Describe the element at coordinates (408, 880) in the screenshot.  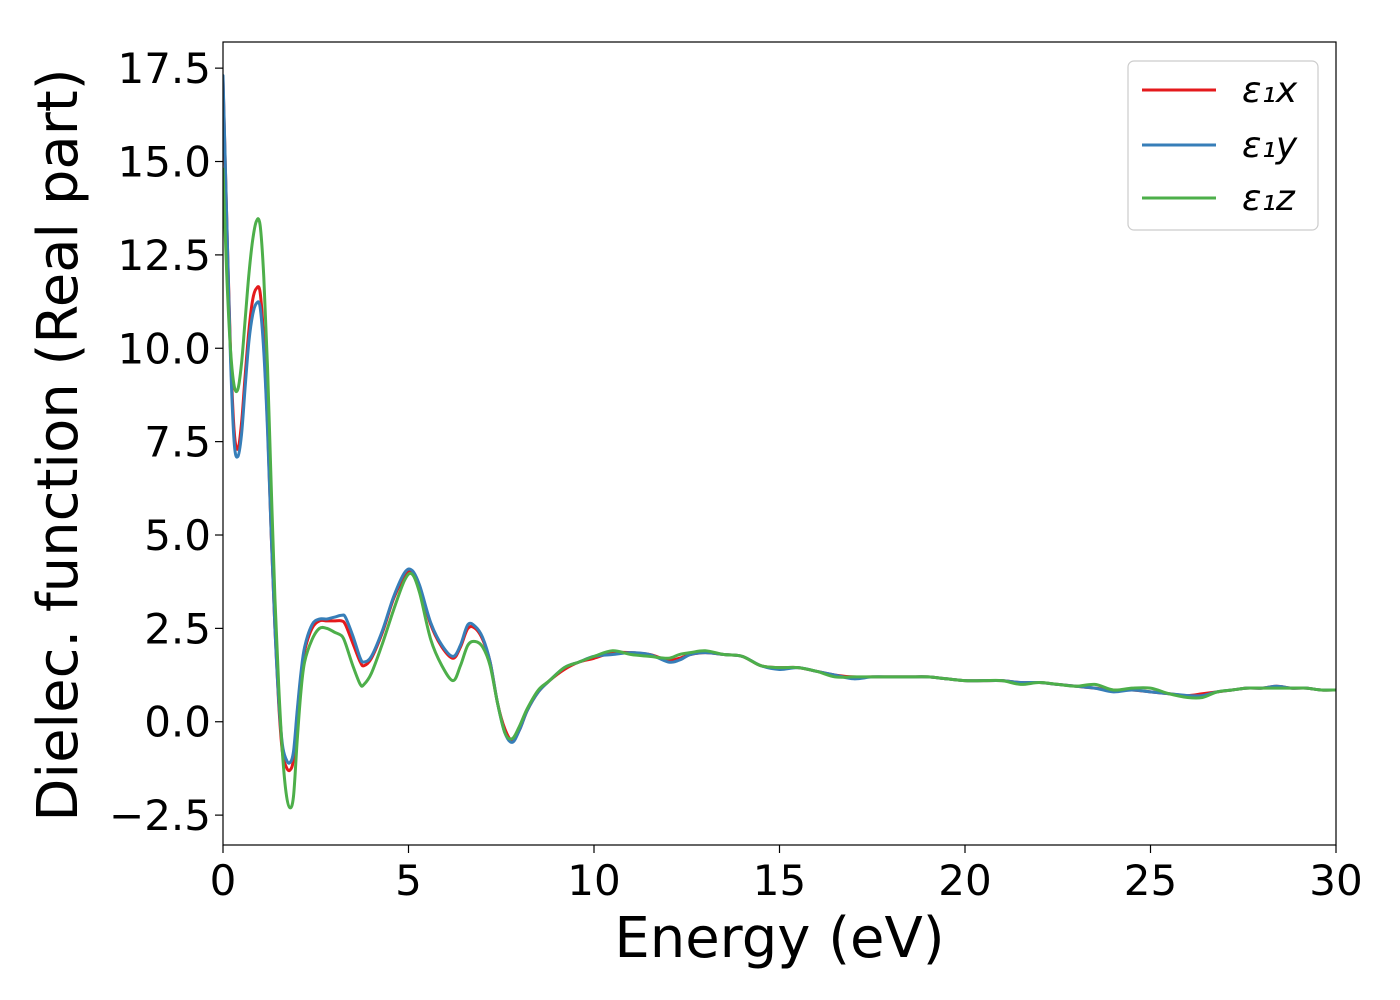
I see `x-tick-label: 5` at that location.